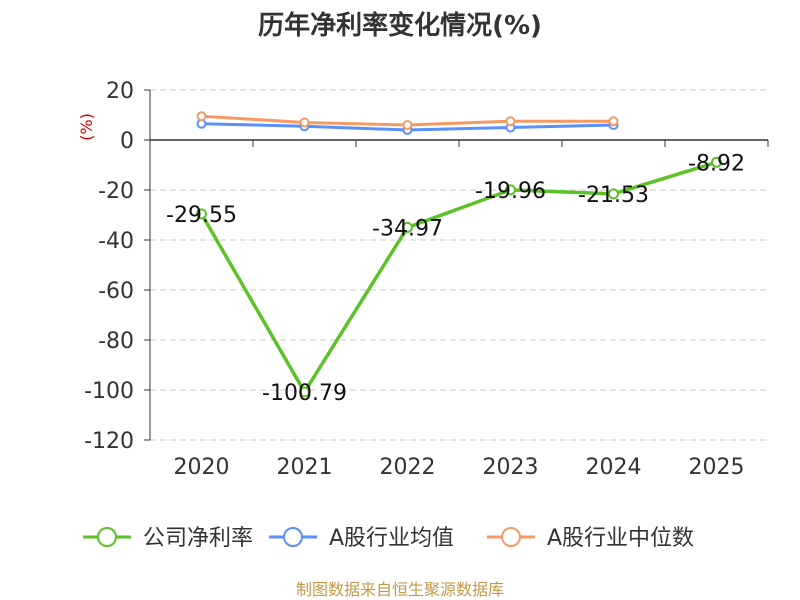 This screenshot has width=800, height=600. What do you see at coordinates (86, 127) in the screenshot?
I see `y-axis-unit-label: (%)` at bounding box center [86, 127].